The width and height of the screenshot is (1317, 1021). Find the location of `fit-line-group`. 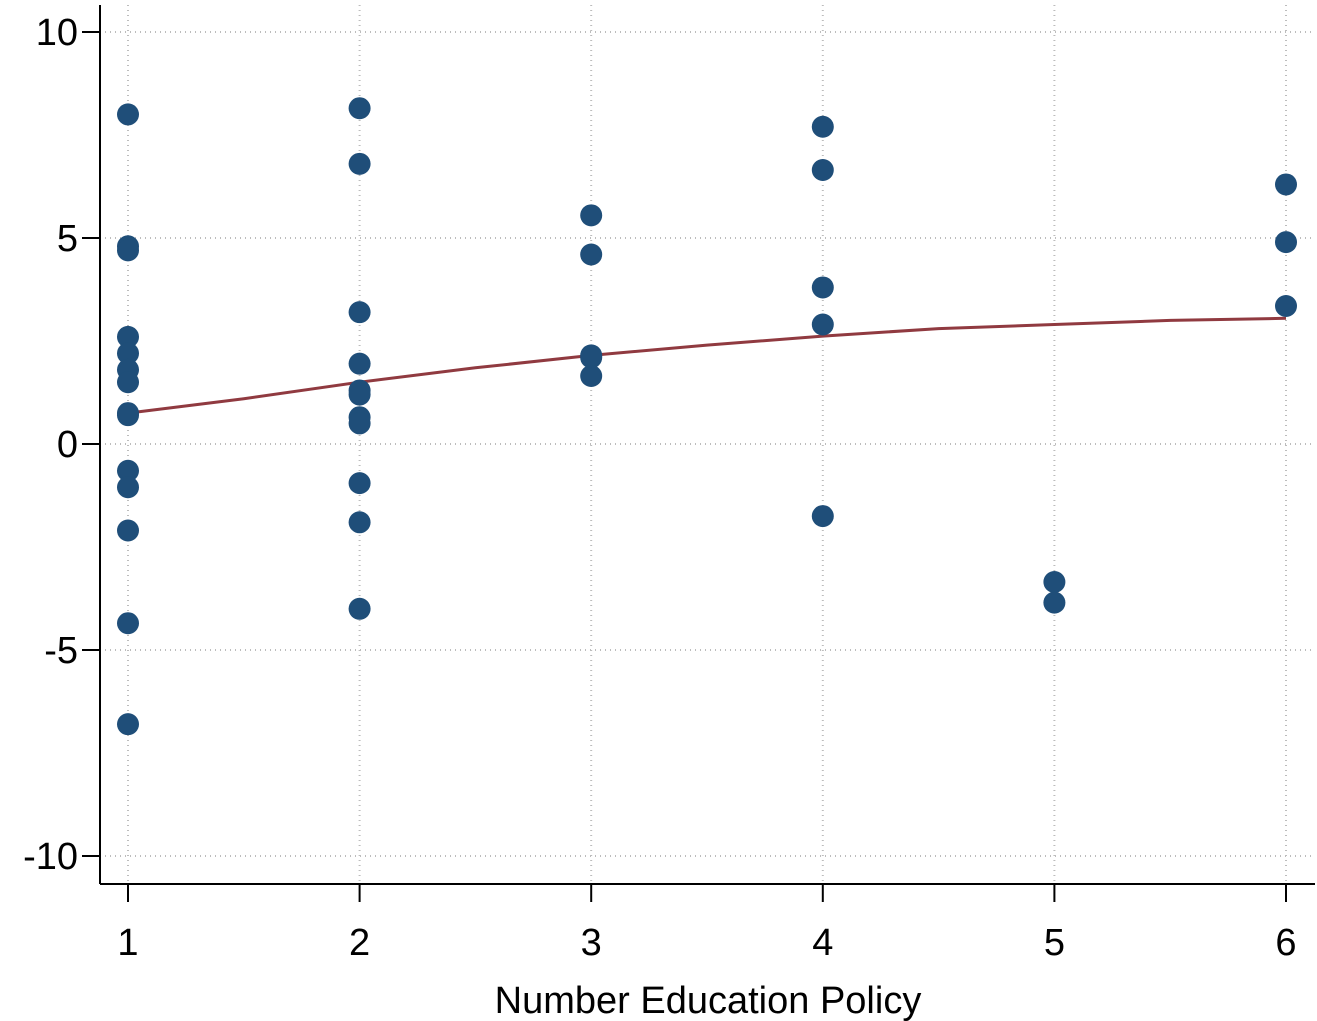

fit-line-group is located at coordinates (707, 365).